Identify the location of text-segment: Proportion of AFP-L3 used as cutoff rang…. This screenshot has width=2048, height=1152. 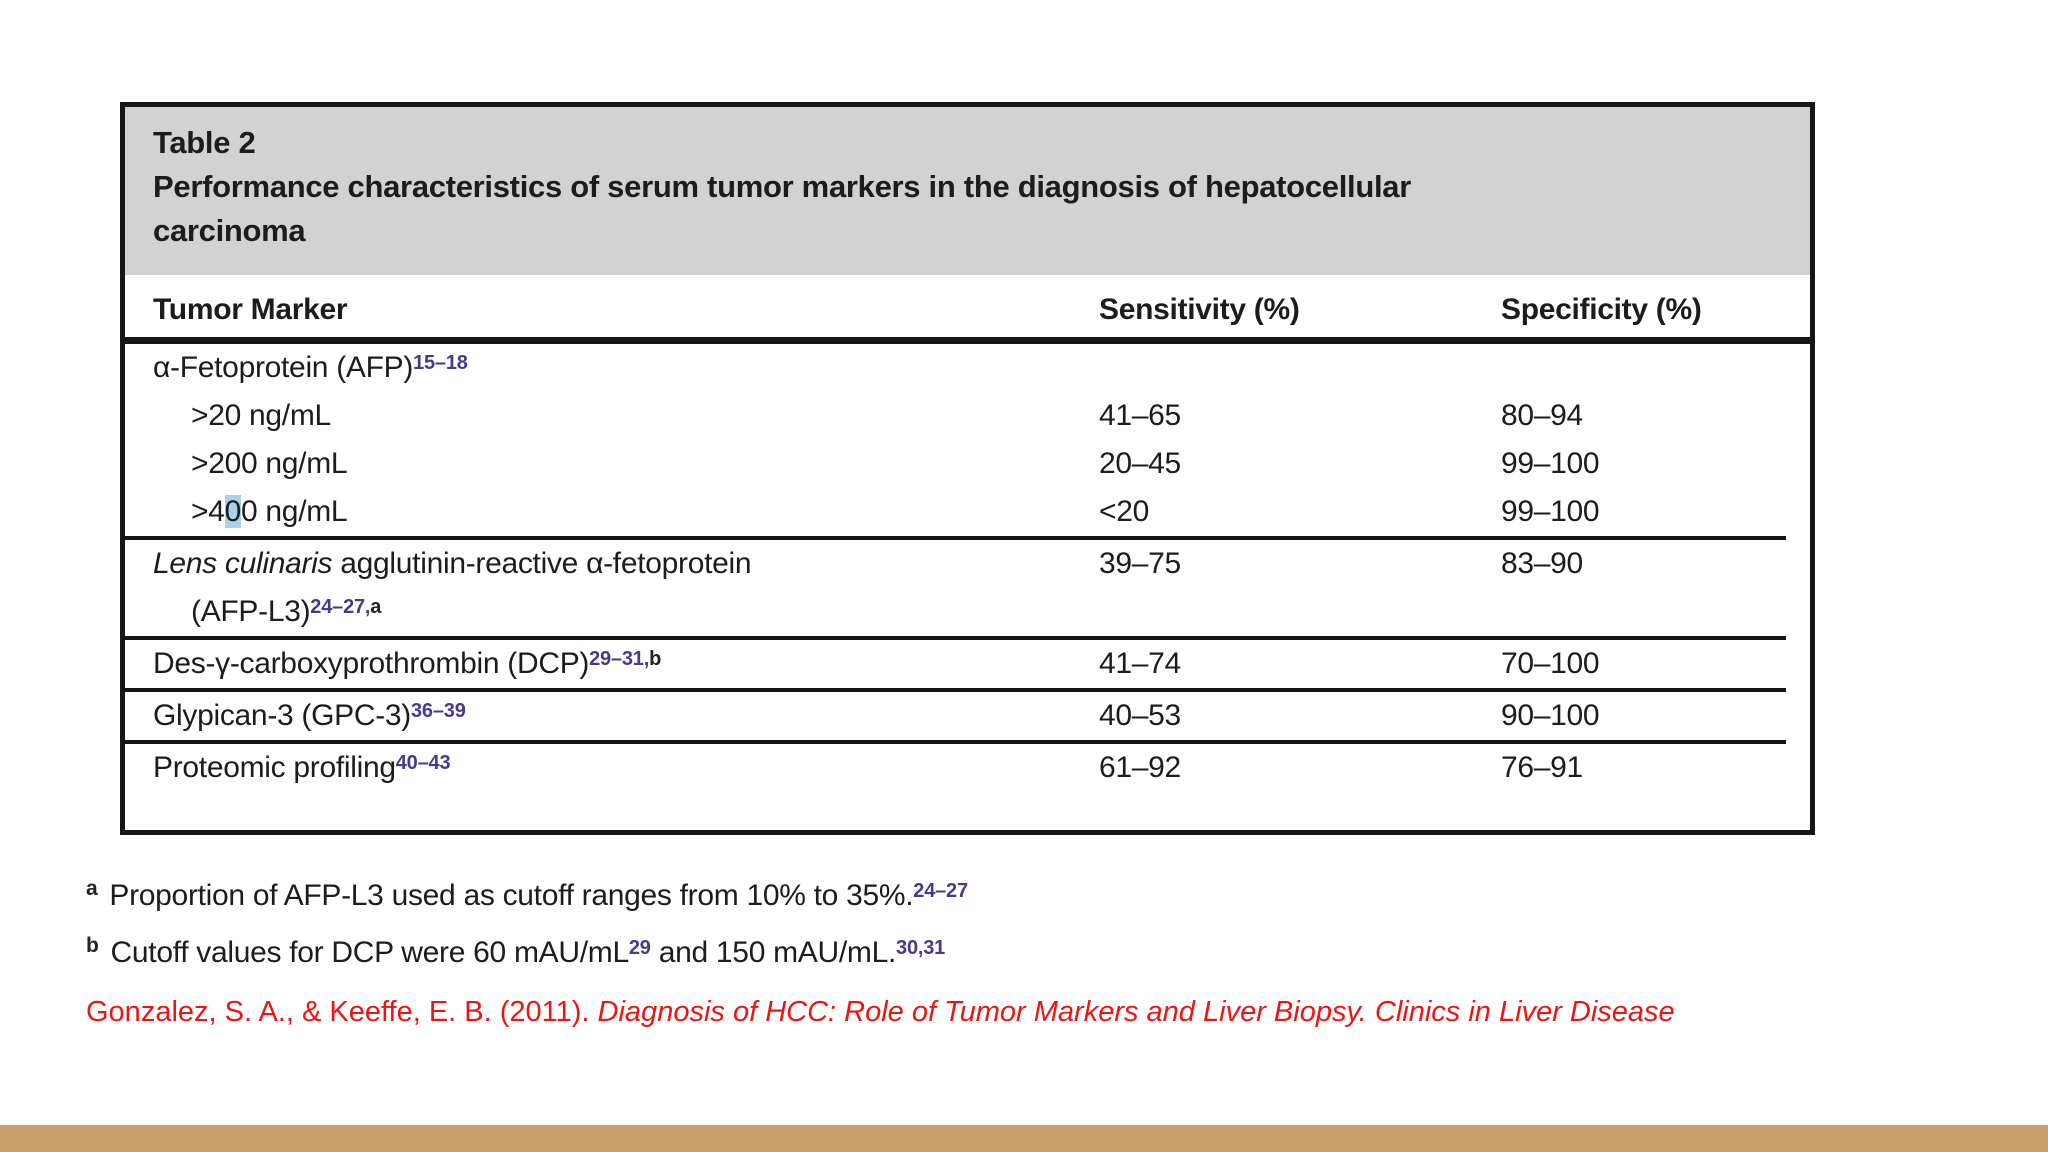
(511, 895).